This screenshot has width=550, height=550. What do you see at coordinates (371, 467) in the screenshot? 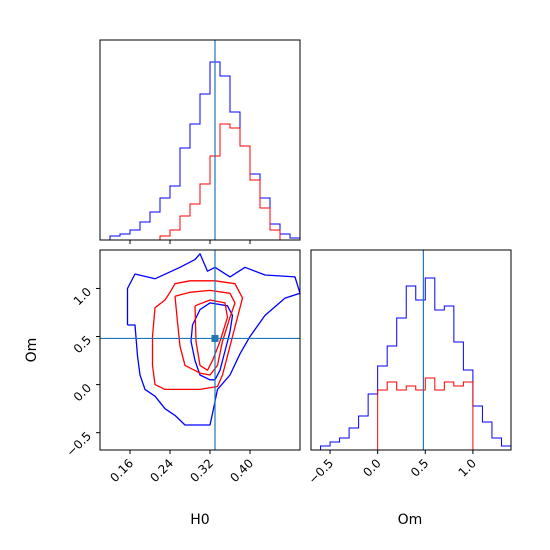
I see `om-x-tick-label-1: 0.0` at bounding box center [371, 467].